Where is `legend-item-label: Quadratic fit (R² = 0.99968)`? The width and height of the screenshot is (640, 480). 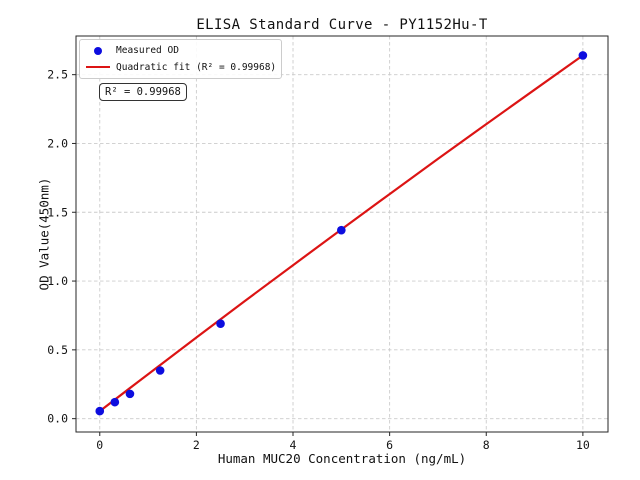
legend-item-label: Quadratic fit (R² = 0.99968) is located at coordinates (196, 67).